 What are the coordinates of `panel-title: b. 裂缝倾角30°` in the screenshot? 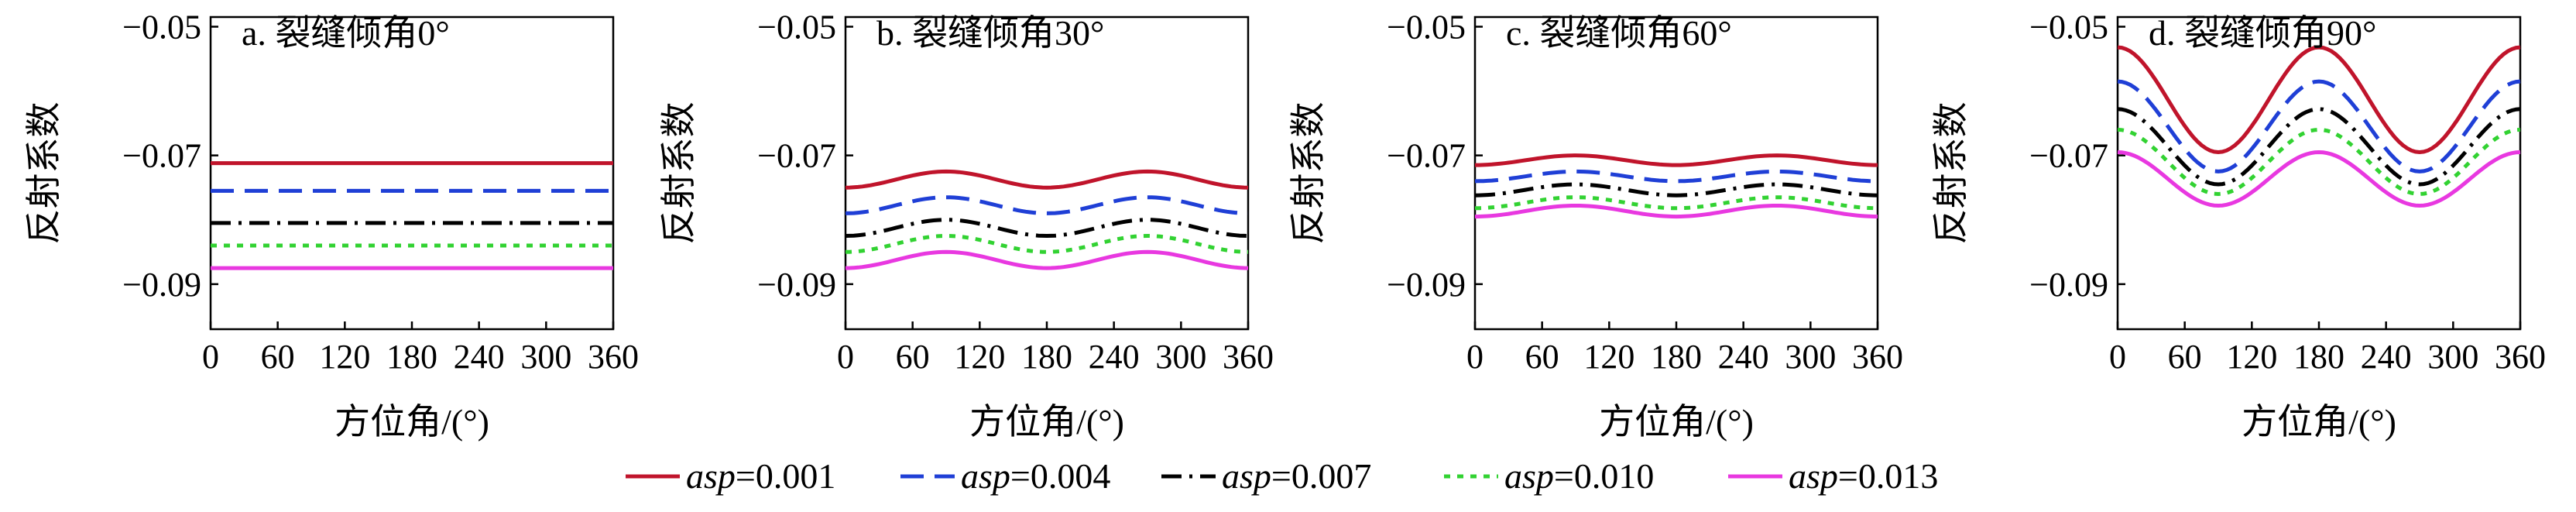 It's located at (990, 33).